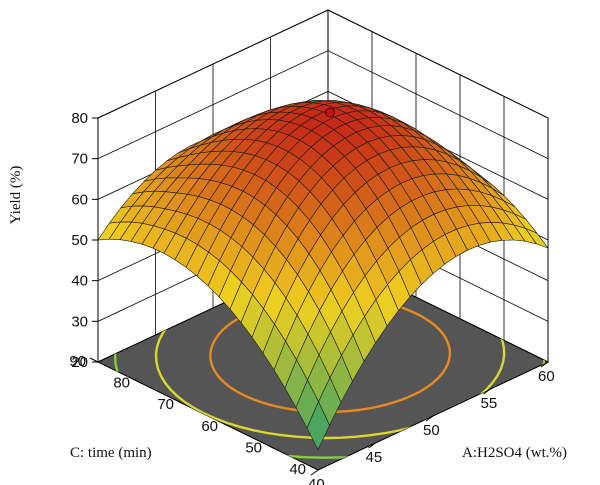 The width and height of the screenshot is (600, 485). Describe the element at coordinates (431, 430) in the screenshot. I see `x-tick-label: 50` at that location.